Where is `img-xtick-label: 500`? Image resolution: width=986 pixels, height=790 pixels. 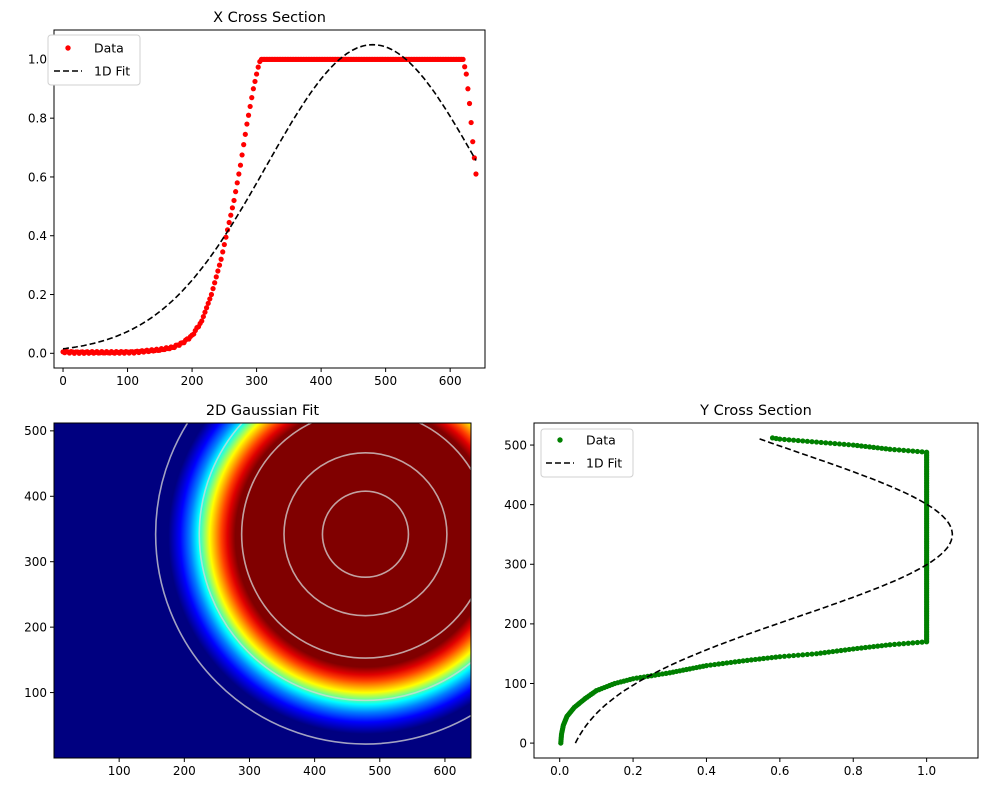
img-xtick-label: 500 is located at coordinates (379, 771).